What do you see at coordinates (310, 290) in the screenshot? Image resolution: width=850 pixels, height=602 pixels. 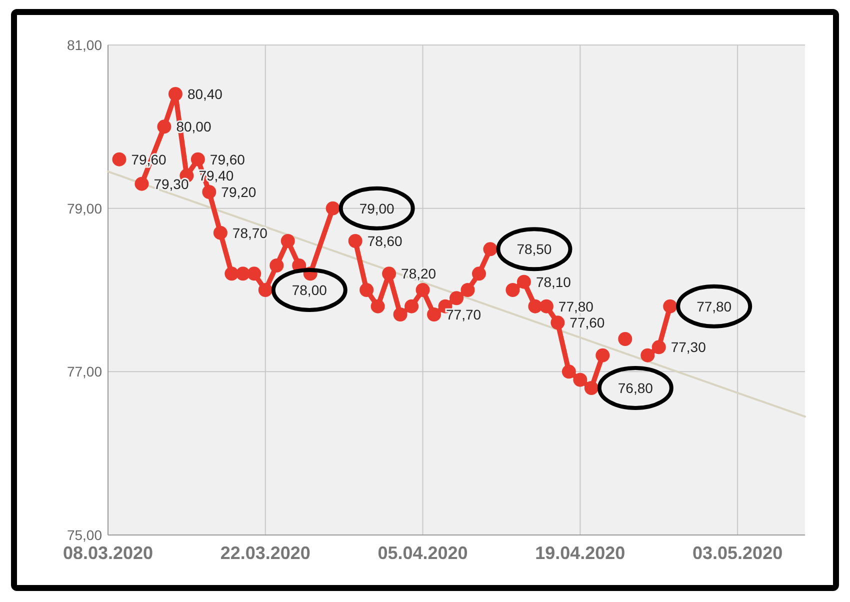 I see `annotation: 78,00` at bounding box center [310, 290].